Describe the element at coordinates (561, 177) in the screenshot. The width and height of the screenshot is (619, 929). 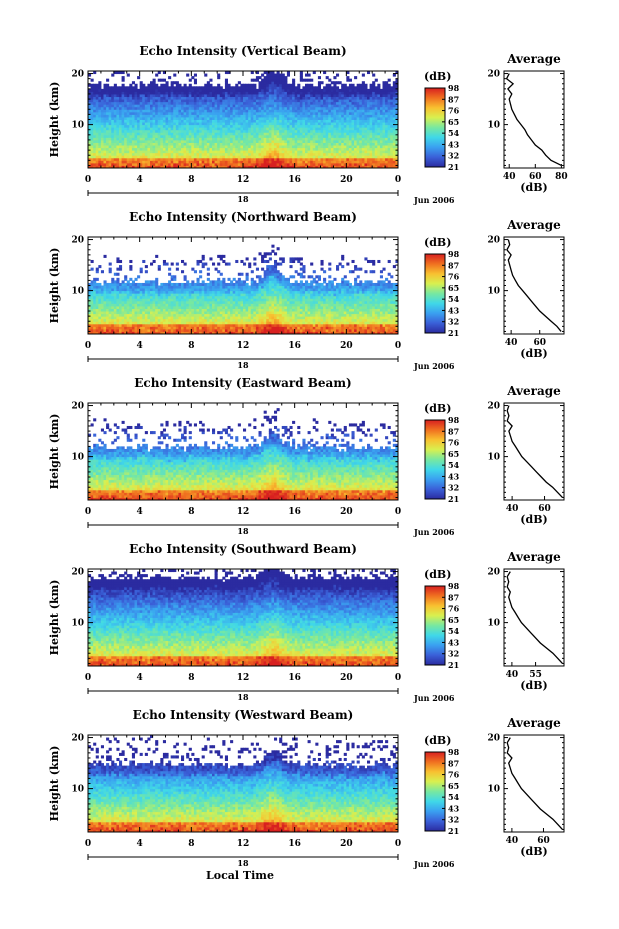
I see `average-x-tick-label: 80` at that location.